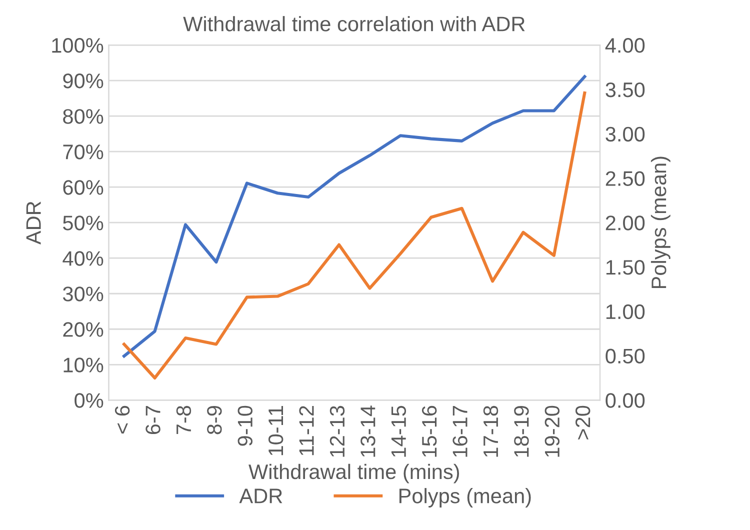  Describe the element at coordinates (660, 222) in the screenshot. I see `y2-axis-title: Polyps (mean)` at that location.